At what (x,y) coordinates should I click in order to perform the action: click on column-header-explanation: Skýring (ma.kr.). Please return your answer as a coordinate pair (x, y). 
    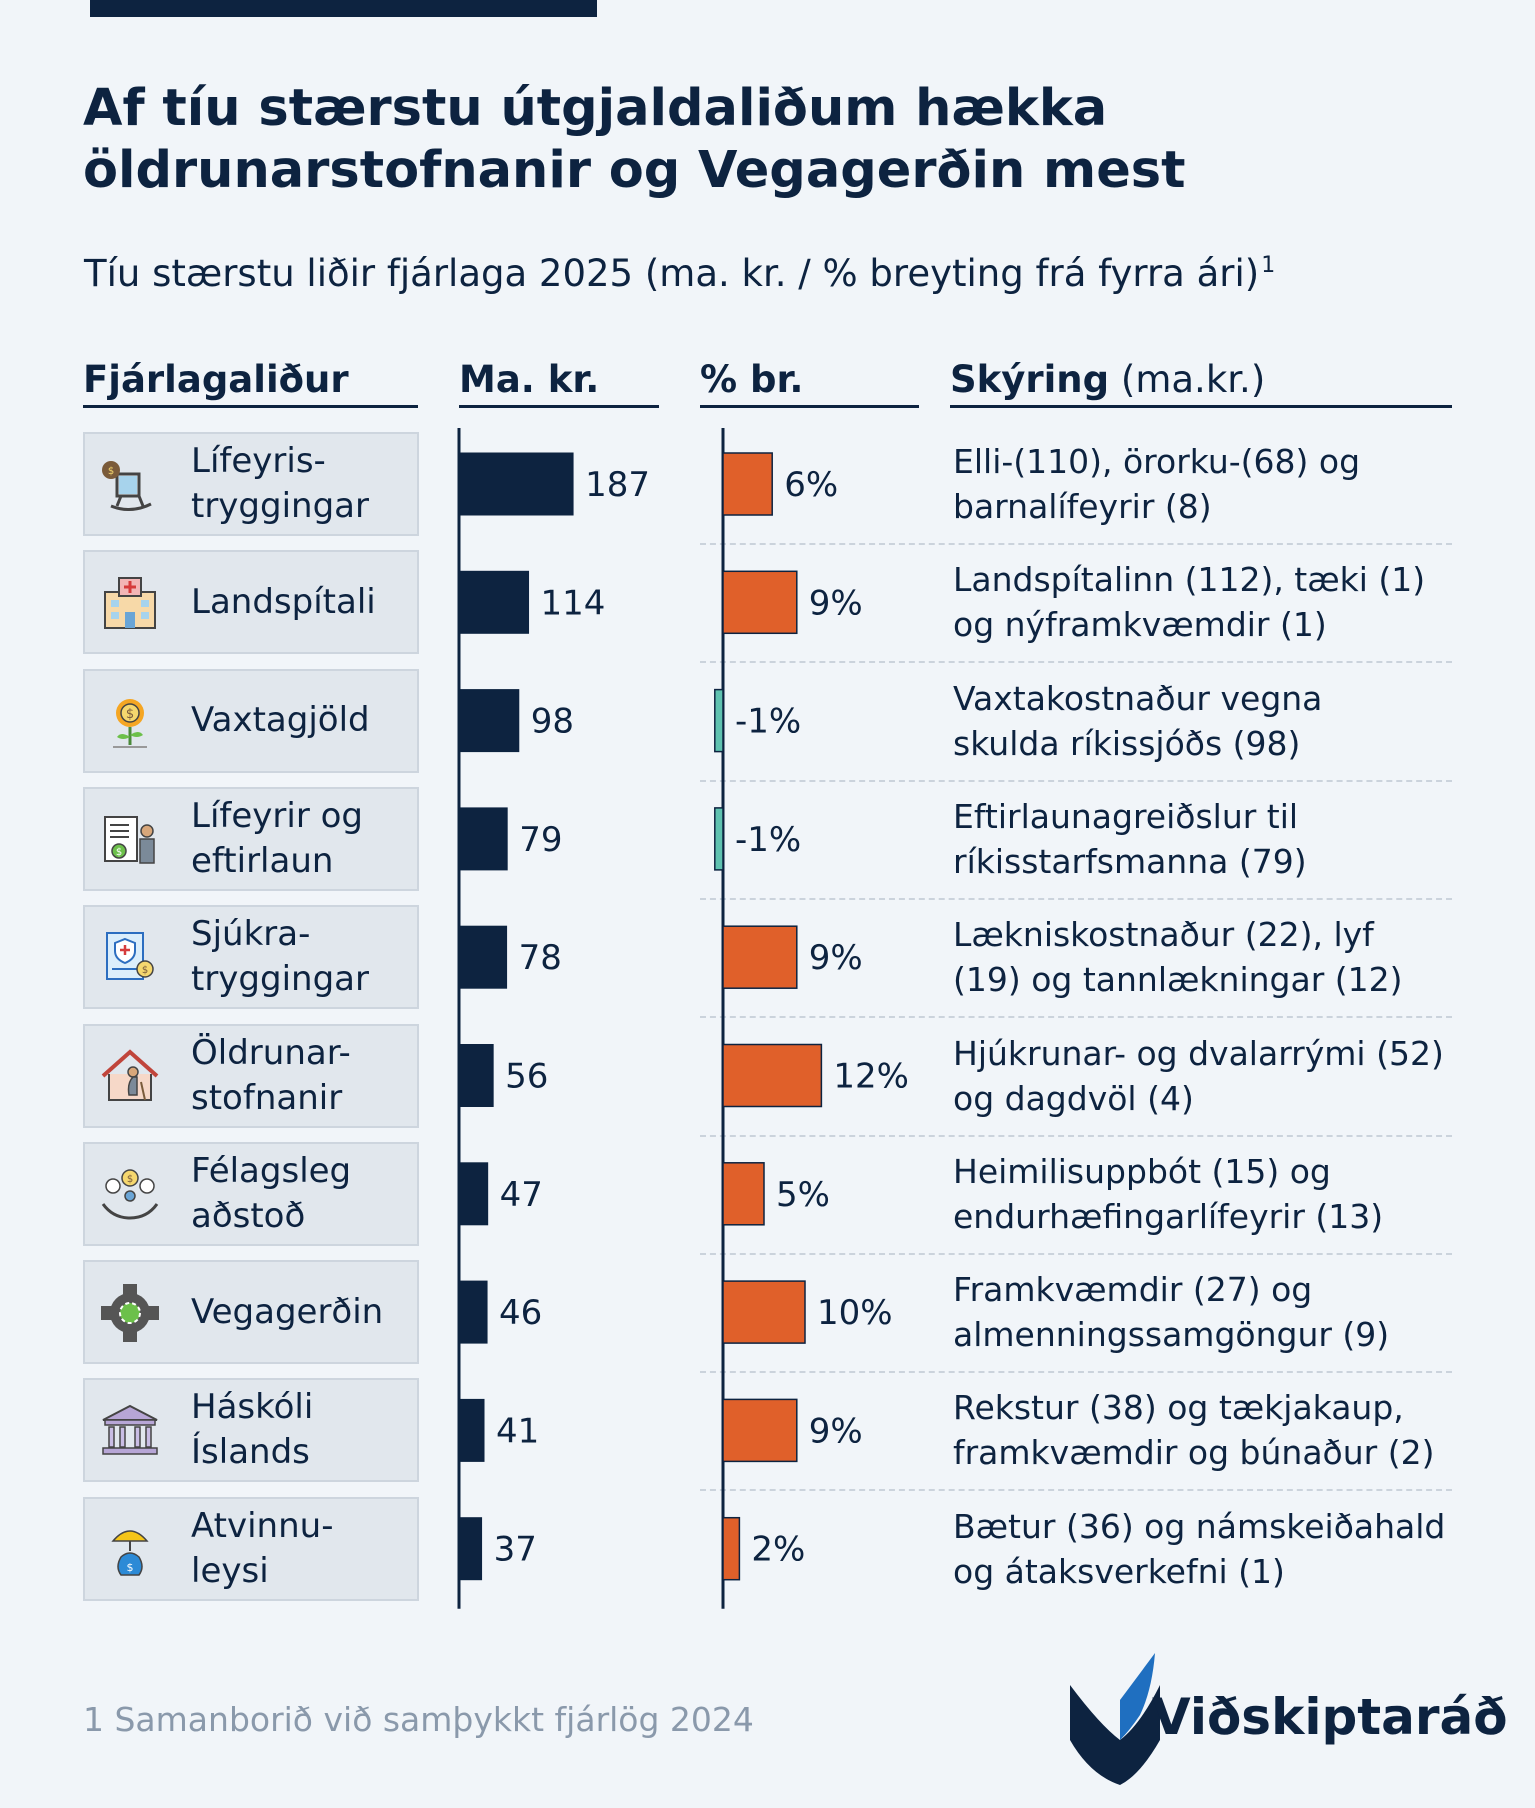
    Looking at the image, I should click on (1201, 383).